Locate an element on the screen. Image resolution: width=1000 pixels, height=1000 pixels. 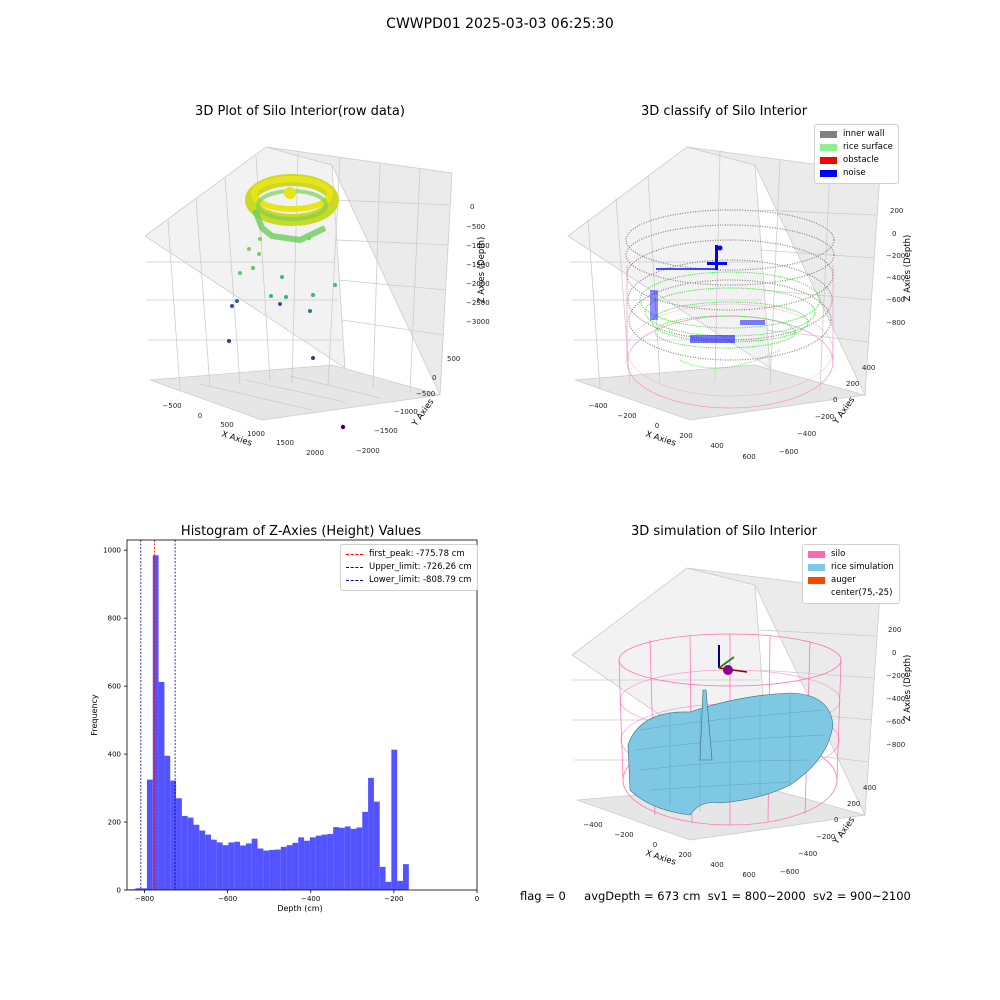
panel4-xtick: 600 is located at coordinates (748, 875).